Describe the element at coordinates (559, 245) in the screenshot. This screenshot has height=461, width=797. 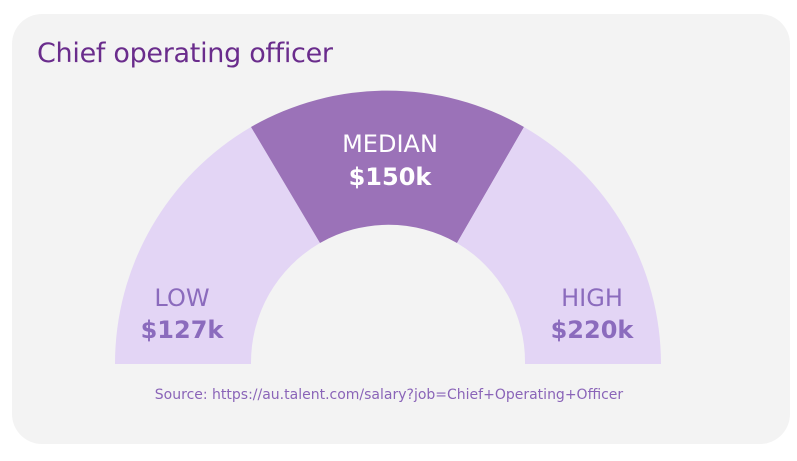
I see `segment-high` at that location.